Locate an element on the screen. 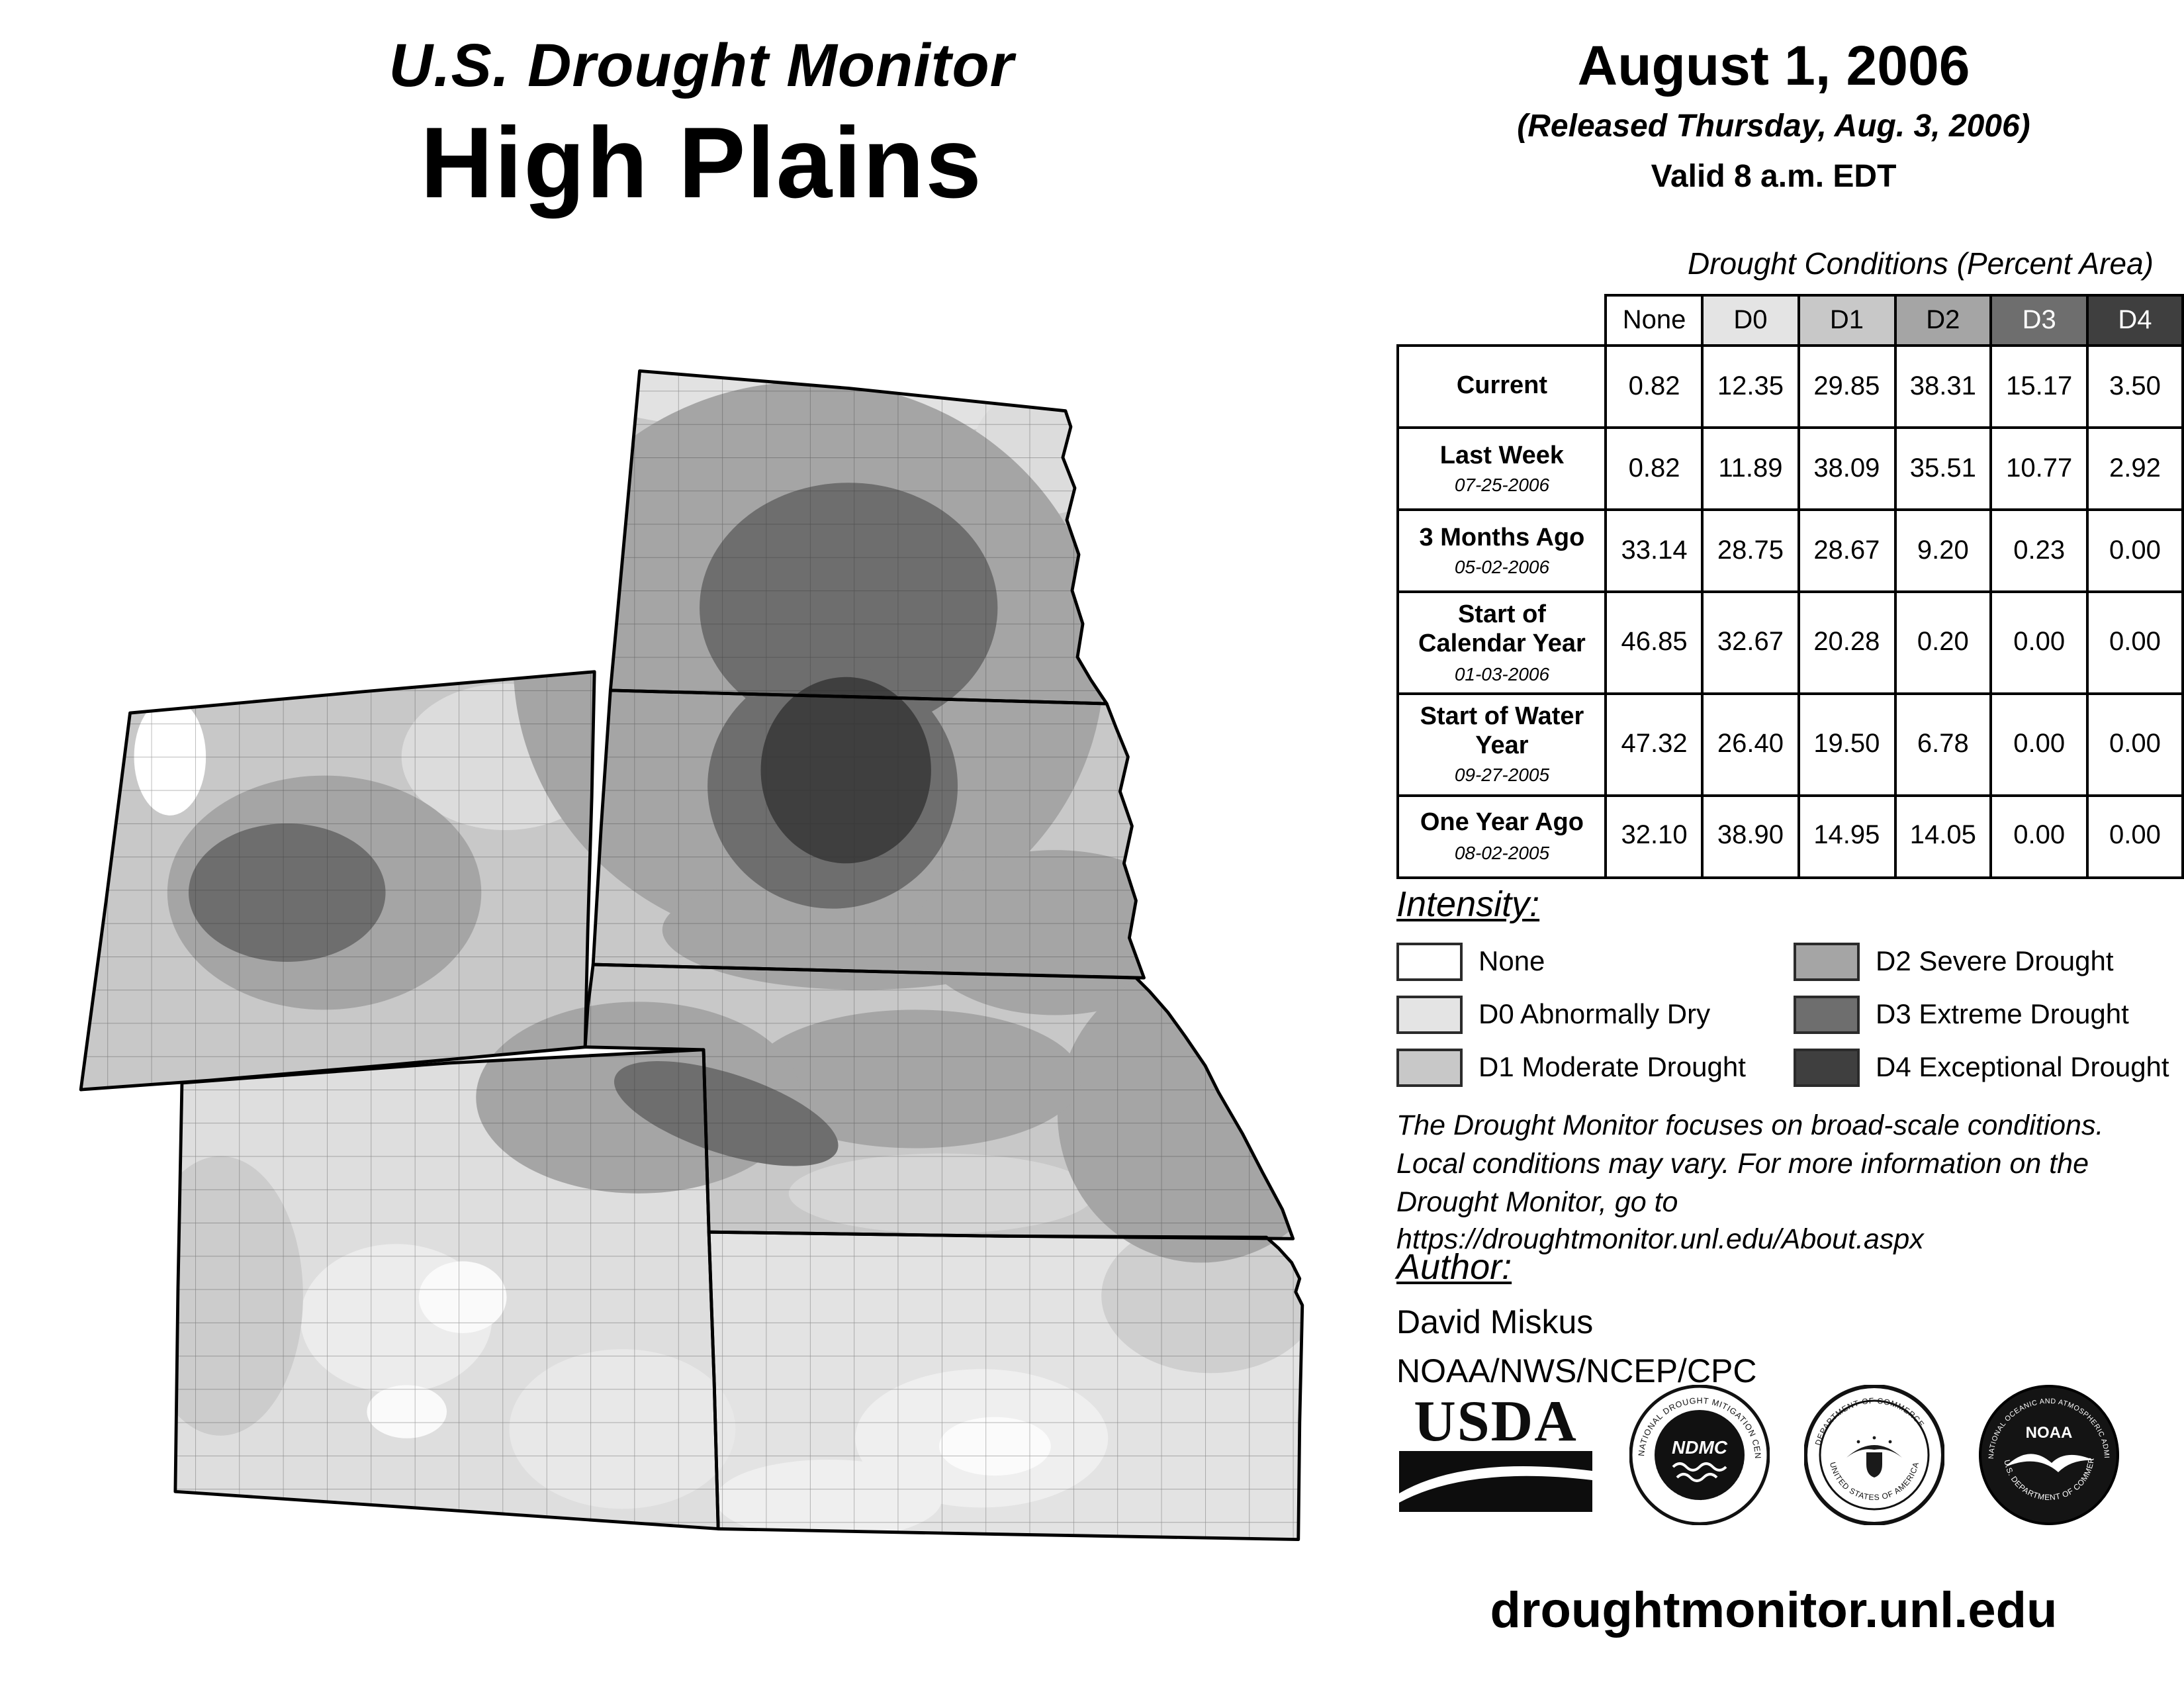 Image resolution: width=2184 pixels, height=1688 pixels. value-cell: 11.89 is located at coordinates (1750, 468).